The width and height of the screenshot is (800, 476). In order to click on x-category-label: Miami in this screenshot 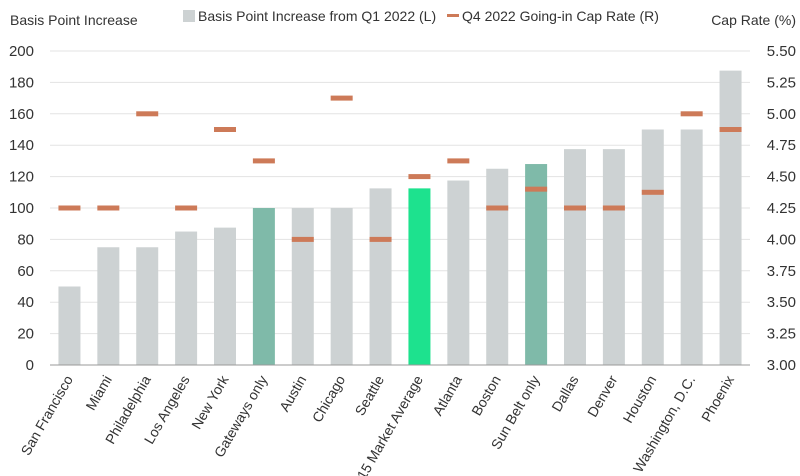, I will do `click(98, 393)`.